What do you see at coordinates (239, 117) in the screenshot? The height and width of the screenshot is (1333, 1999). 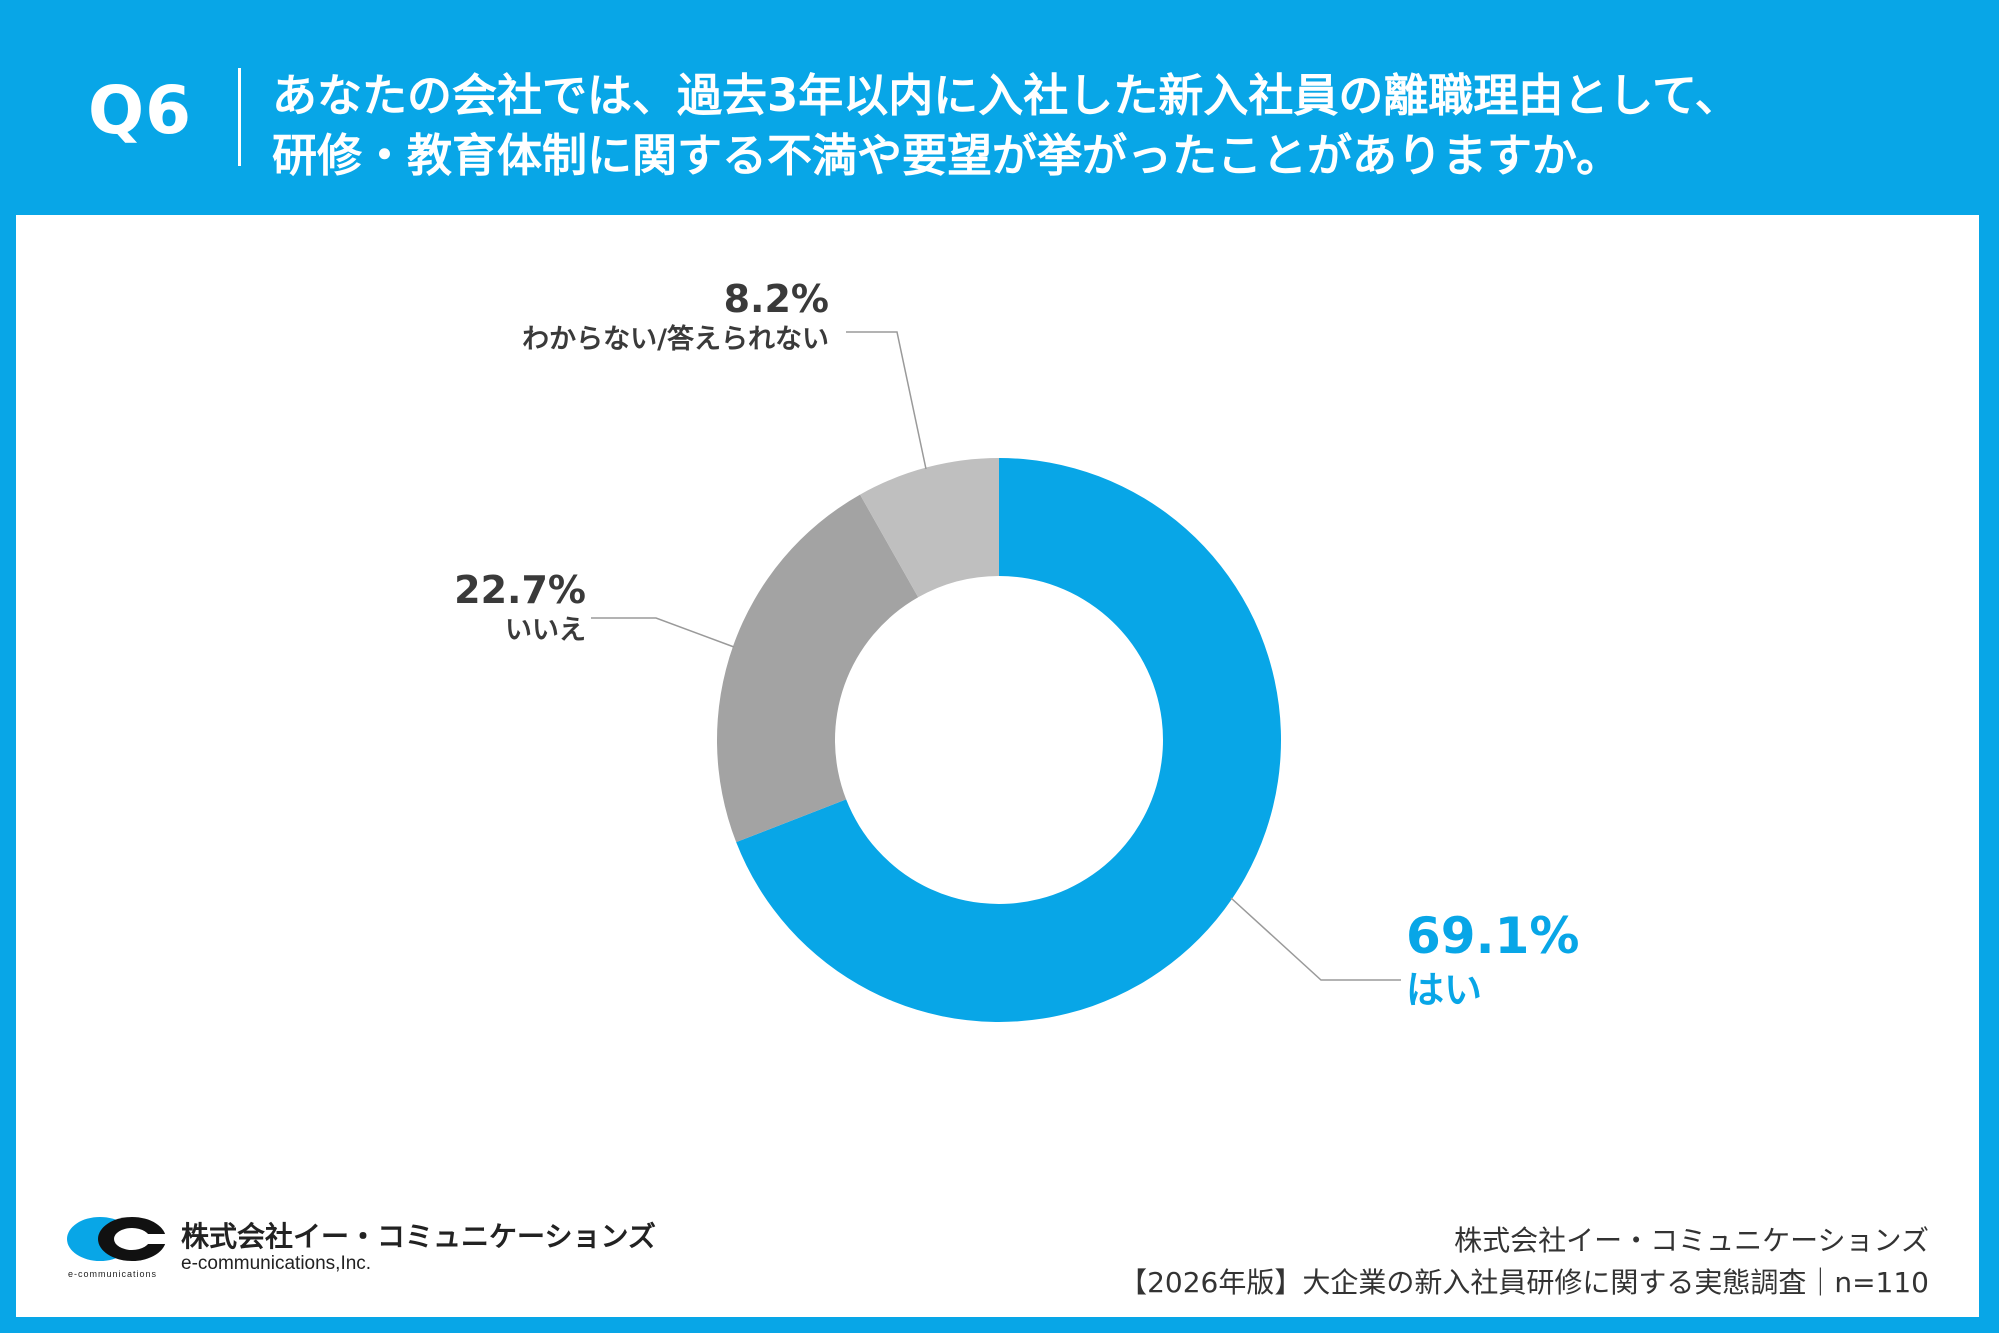 I see `header-divider` at bounding box center [239, 117].